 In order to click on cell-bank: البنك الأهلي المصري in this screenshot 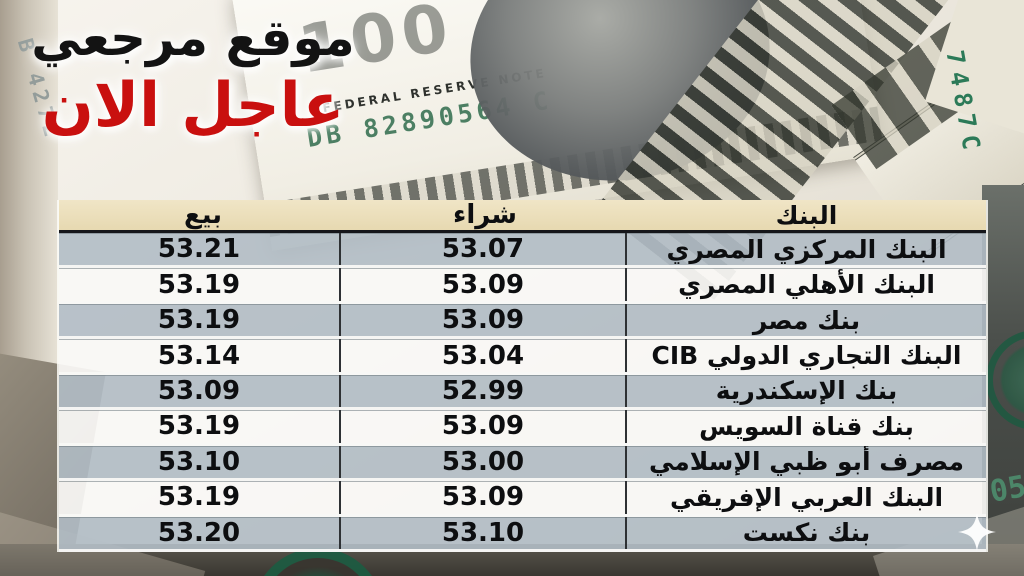, I will do `click(806, 285)`.